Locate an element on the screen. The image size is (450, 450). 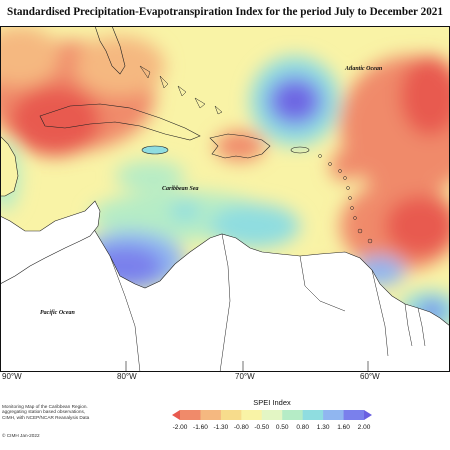
legend-break-label: -0.50 is located at coordinates (262, 427).